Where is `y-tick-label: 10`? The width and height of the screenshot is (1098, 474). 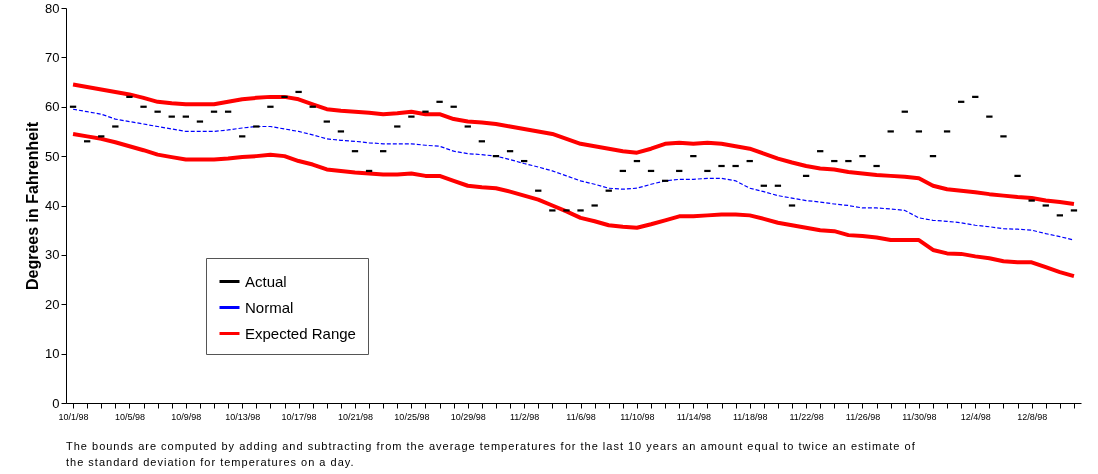
y-tick-label: 10 is located at coordinates (52, 354).